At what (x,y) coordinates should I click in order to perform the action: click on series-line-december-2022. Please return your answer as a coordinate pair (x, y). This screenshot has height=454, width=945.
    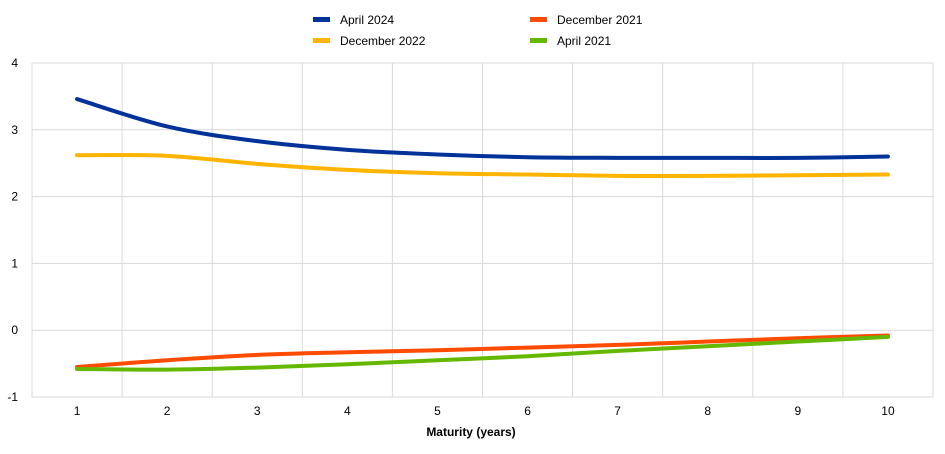
    Looking at the image, I should click on (482, 166).